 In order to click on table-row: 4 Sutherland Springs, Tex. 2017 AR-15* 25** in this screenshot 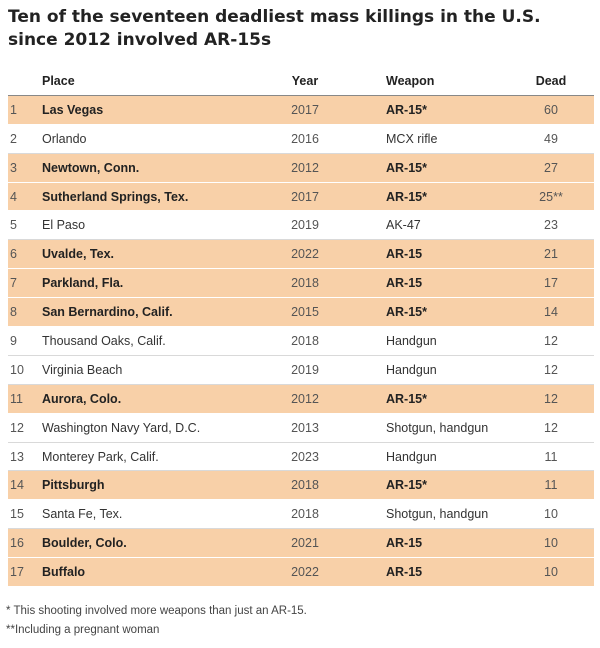, I will do `click(301, 197)`.